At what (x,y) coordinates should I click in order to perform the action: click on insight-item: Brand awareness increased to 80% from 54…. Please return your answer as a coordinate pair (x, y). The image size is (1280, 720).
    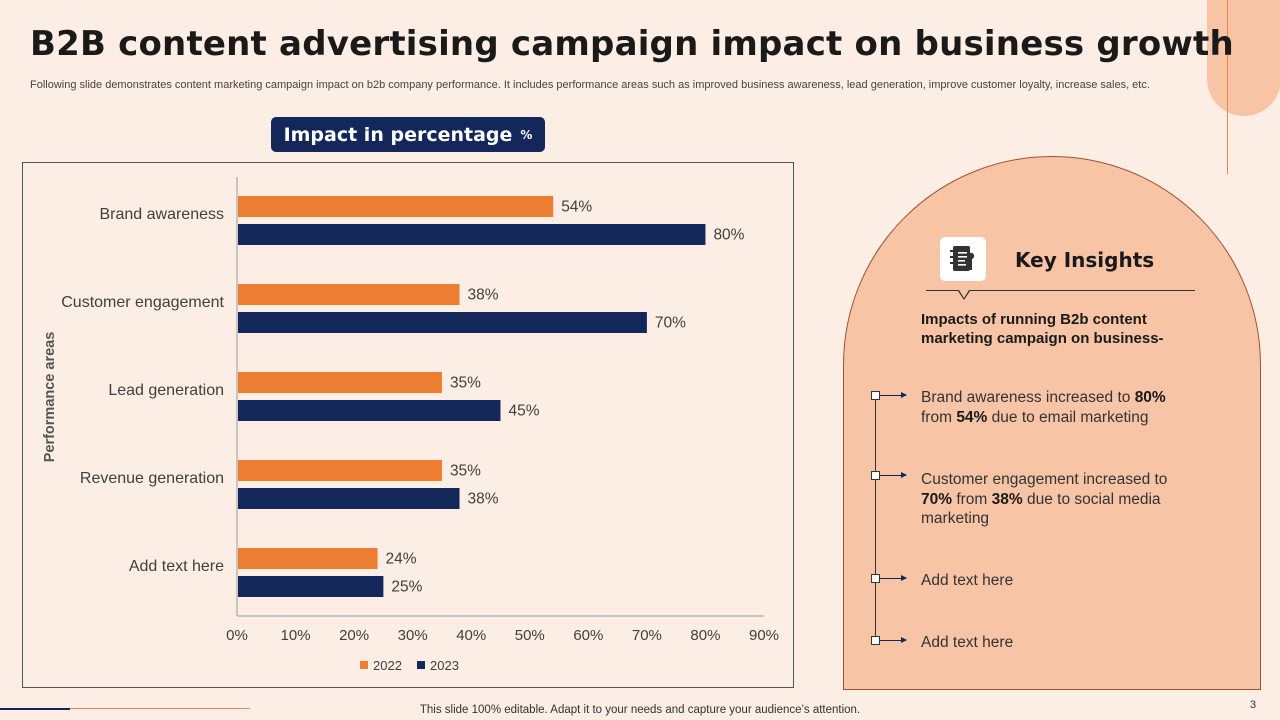
    Looking at the image, I should click on (1043, 407).